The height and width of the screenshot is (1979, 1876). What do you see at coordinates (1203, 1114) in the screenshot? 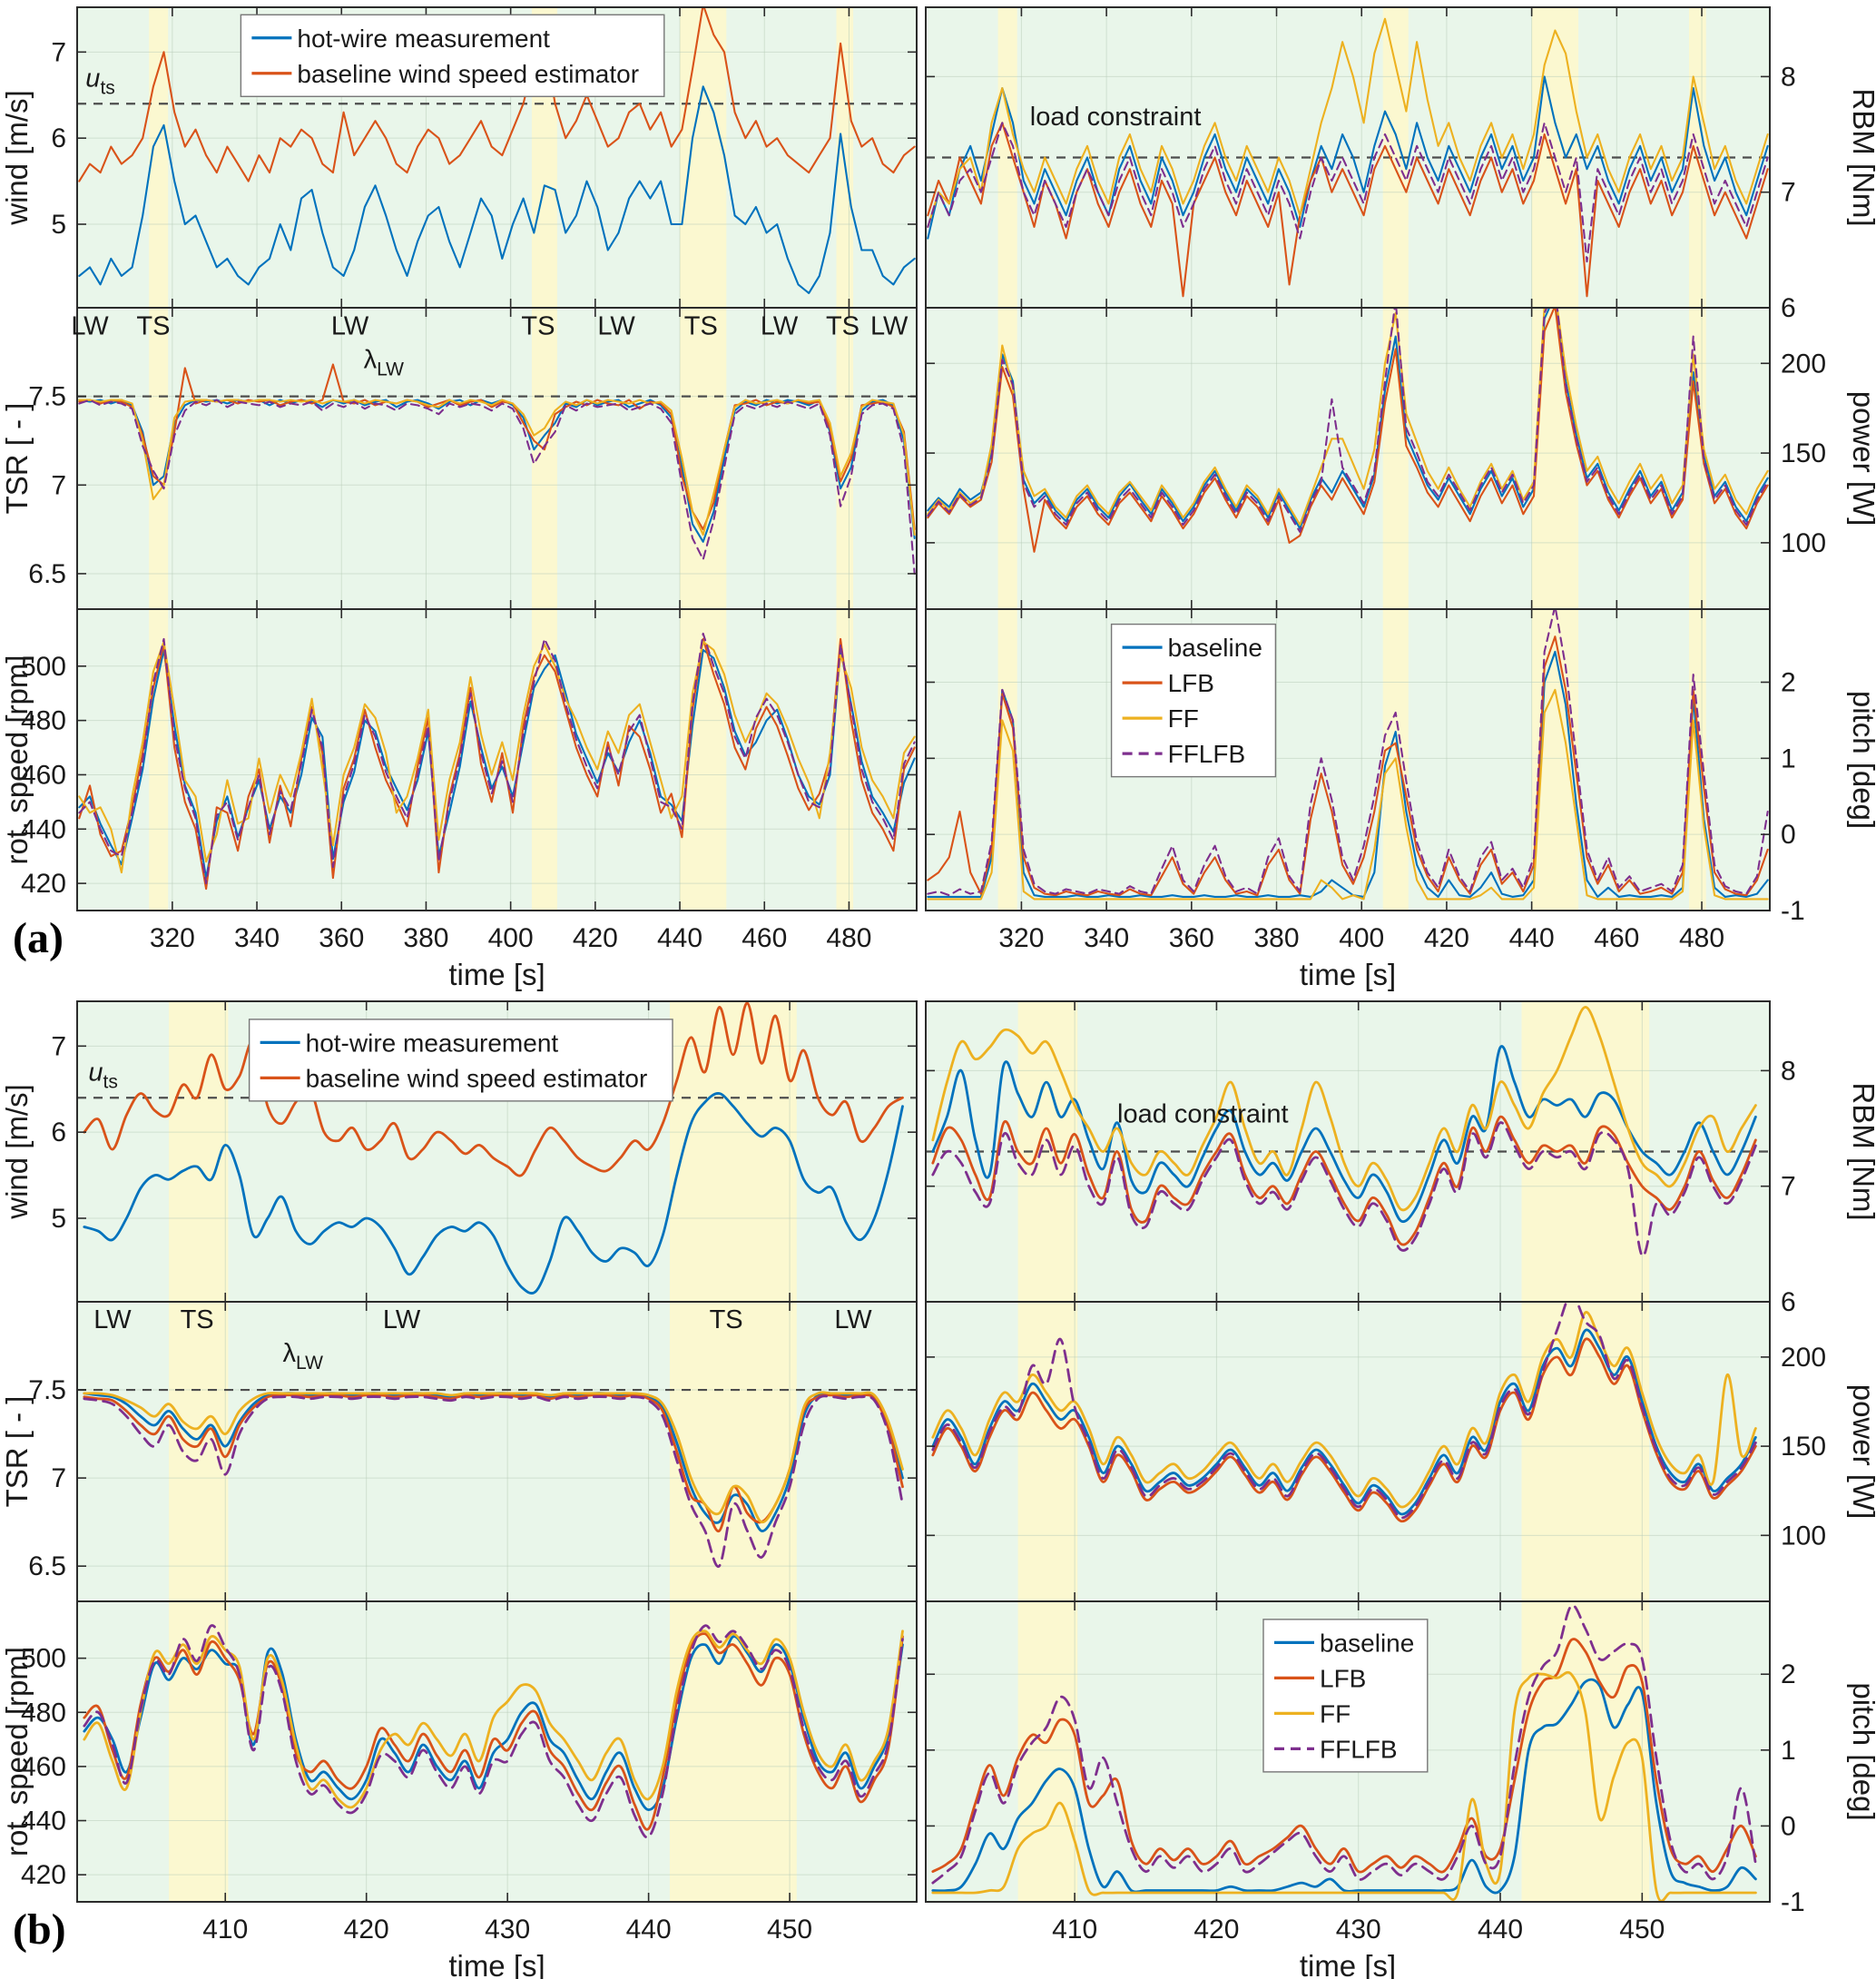
I see `annotation: load constraint` at bounding box center [1203, 1114].